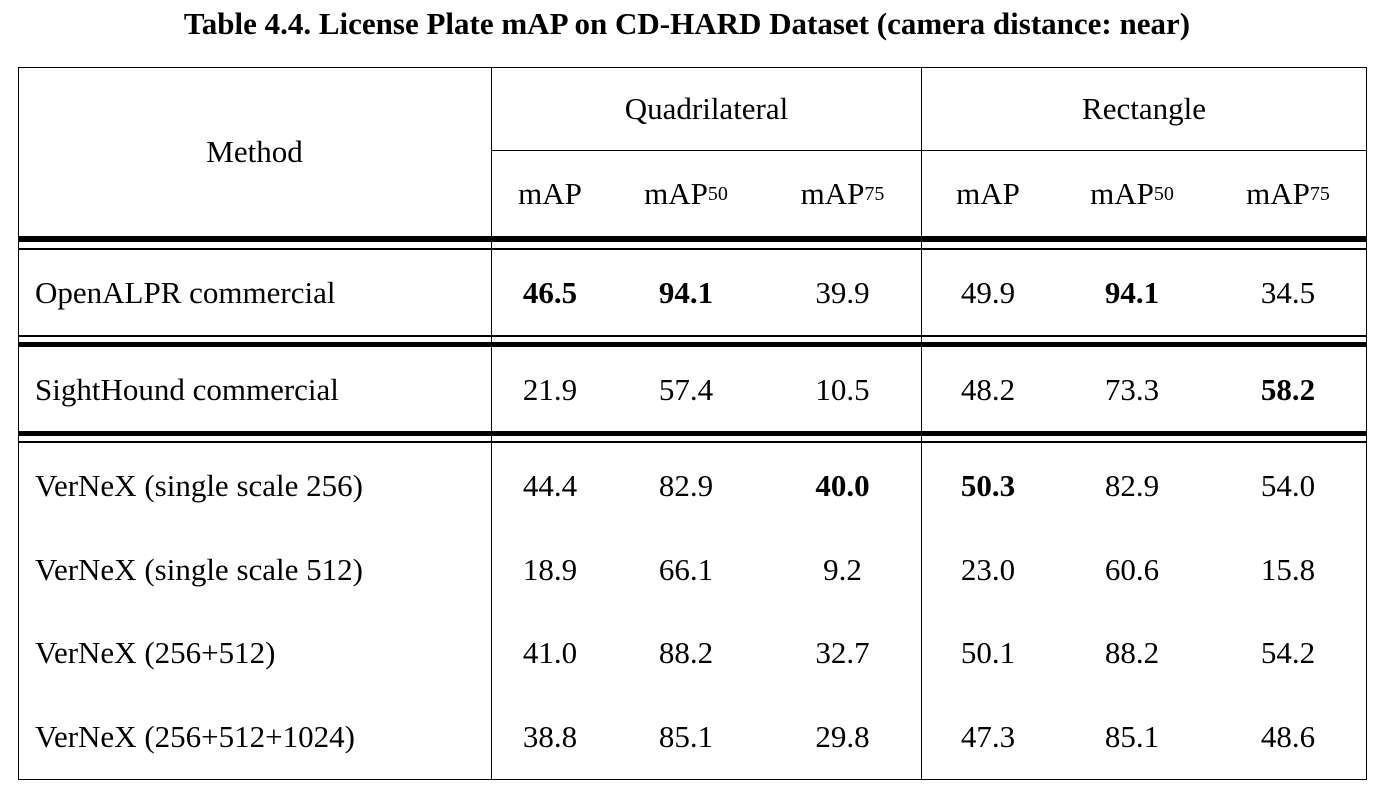  Describe the element at coordinates (1366, 423) in the screenshot. I see `table-border-right` at that location.